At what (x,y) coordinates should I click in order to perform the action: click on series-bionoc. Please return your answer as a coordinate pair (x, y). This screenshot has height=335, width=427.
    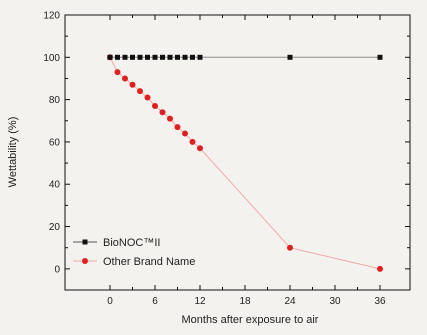
    Looking at the image, I should click on (245, 57).